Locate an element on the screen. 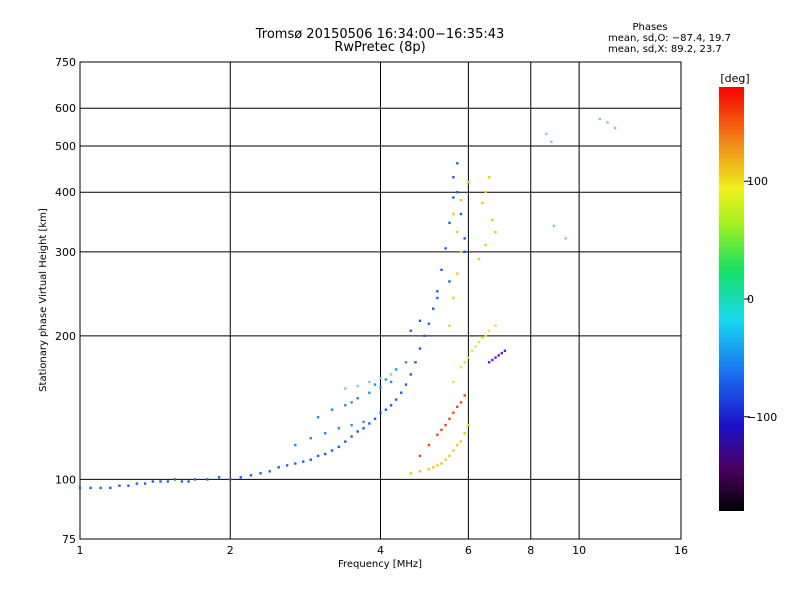  colorbar-label: [deg] is located at coordinates (734, 78).